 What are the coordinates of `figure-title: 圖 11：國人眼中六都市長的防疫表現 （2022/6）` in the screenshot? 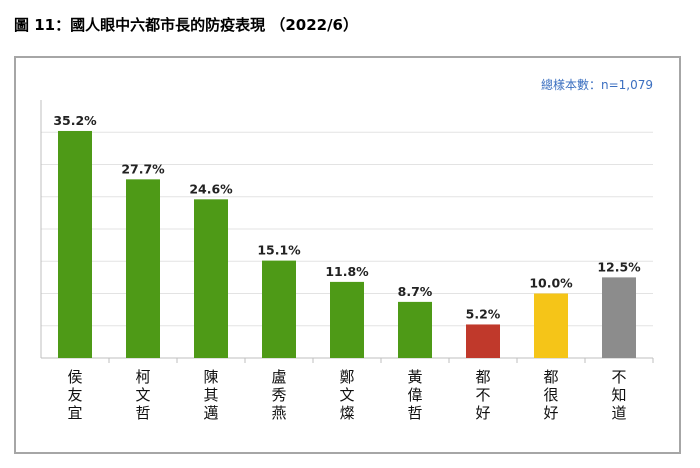 It's located at (186, 25).